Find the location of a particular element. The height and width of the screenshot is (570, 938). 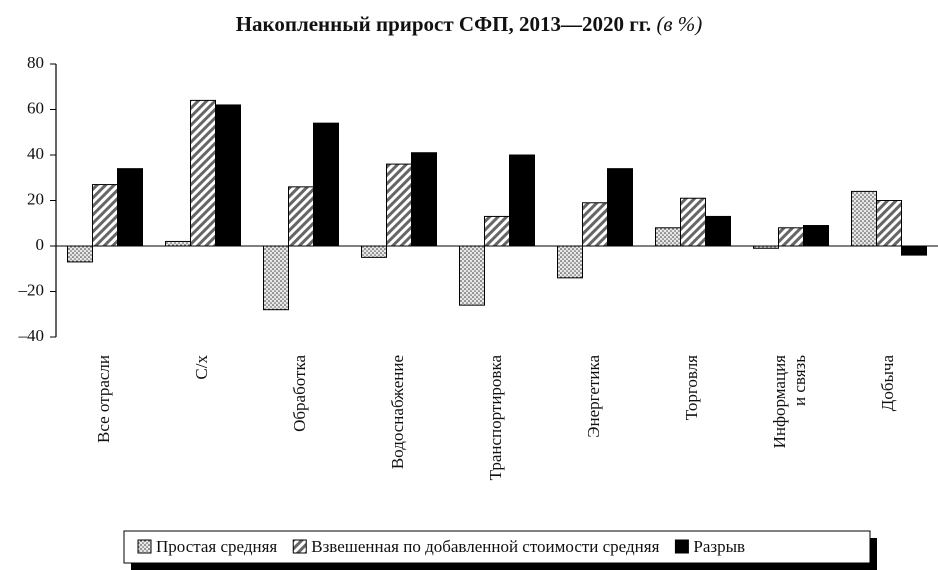

x-tick-label: С/х is located at coordinates (201, 367).